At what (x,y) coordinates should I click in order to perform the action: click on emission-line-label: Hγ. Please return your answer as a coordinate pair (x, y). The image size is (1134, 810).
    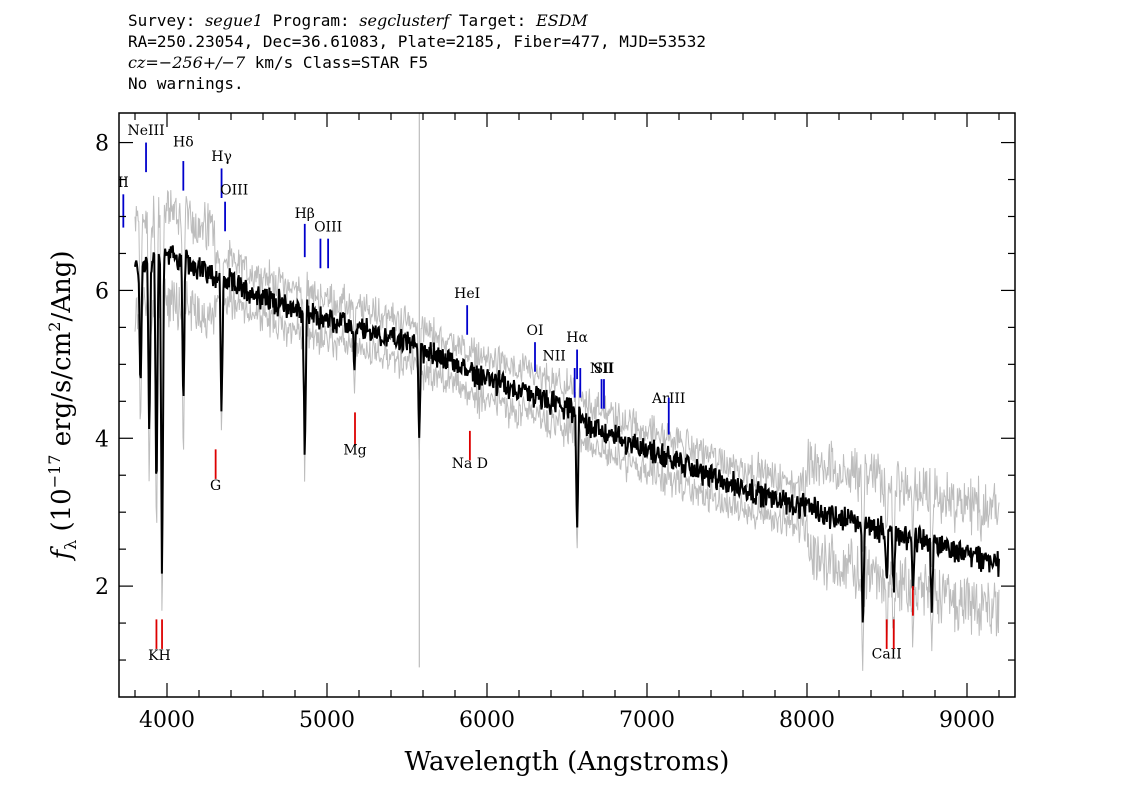
    Looking at the image, I should click on (221, 157).